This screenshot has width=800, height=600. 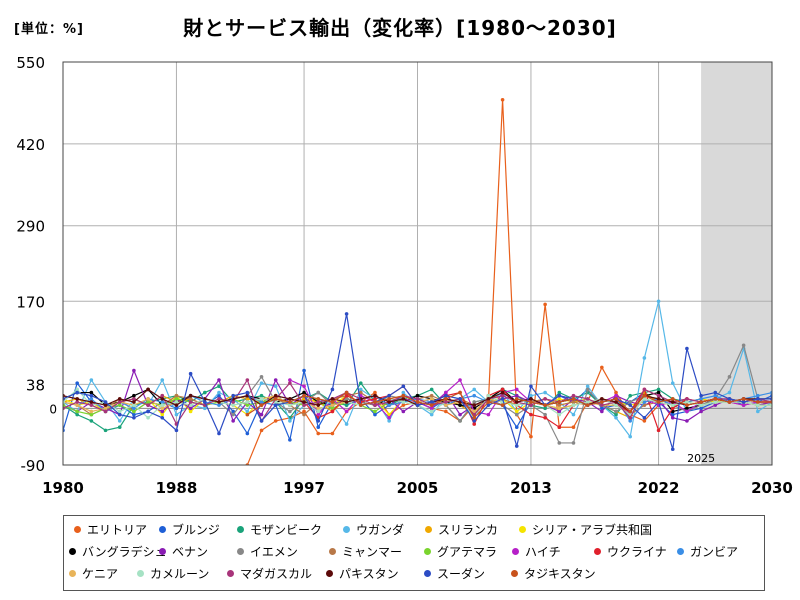 What do you see at coordinates (659, 488) in the screenshot?
I see `x-tick-label: 2022` at bounding box center [659, 488].